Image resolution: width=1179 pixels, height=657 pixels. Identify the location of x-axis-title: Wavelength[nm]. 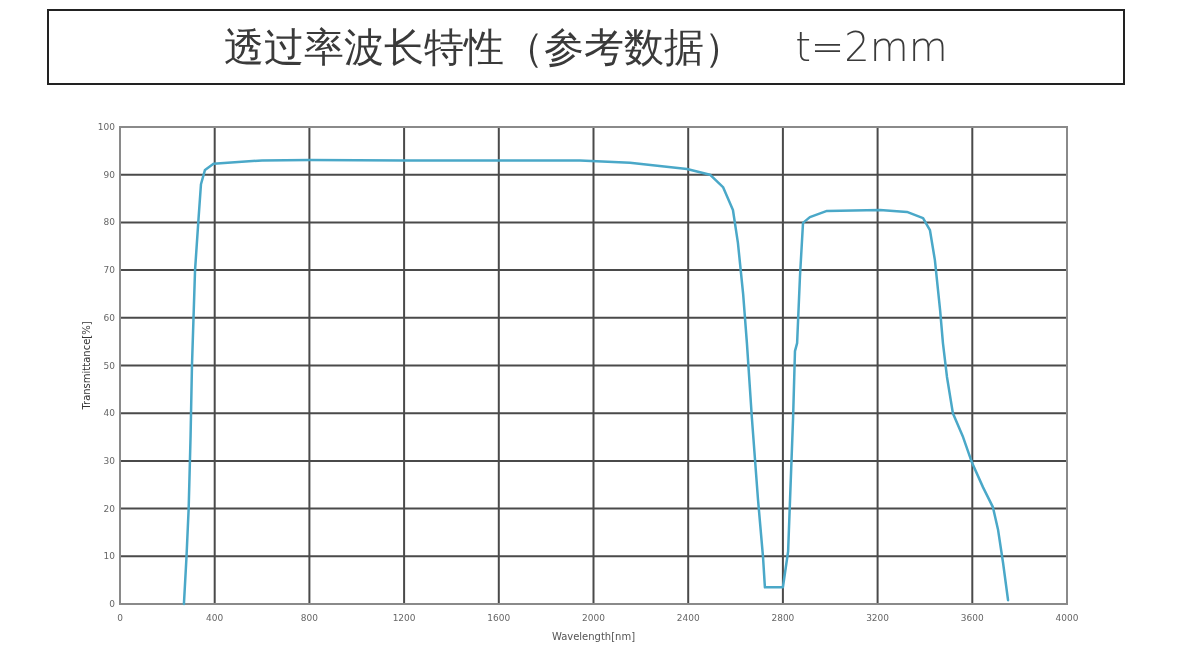
(593, 636).